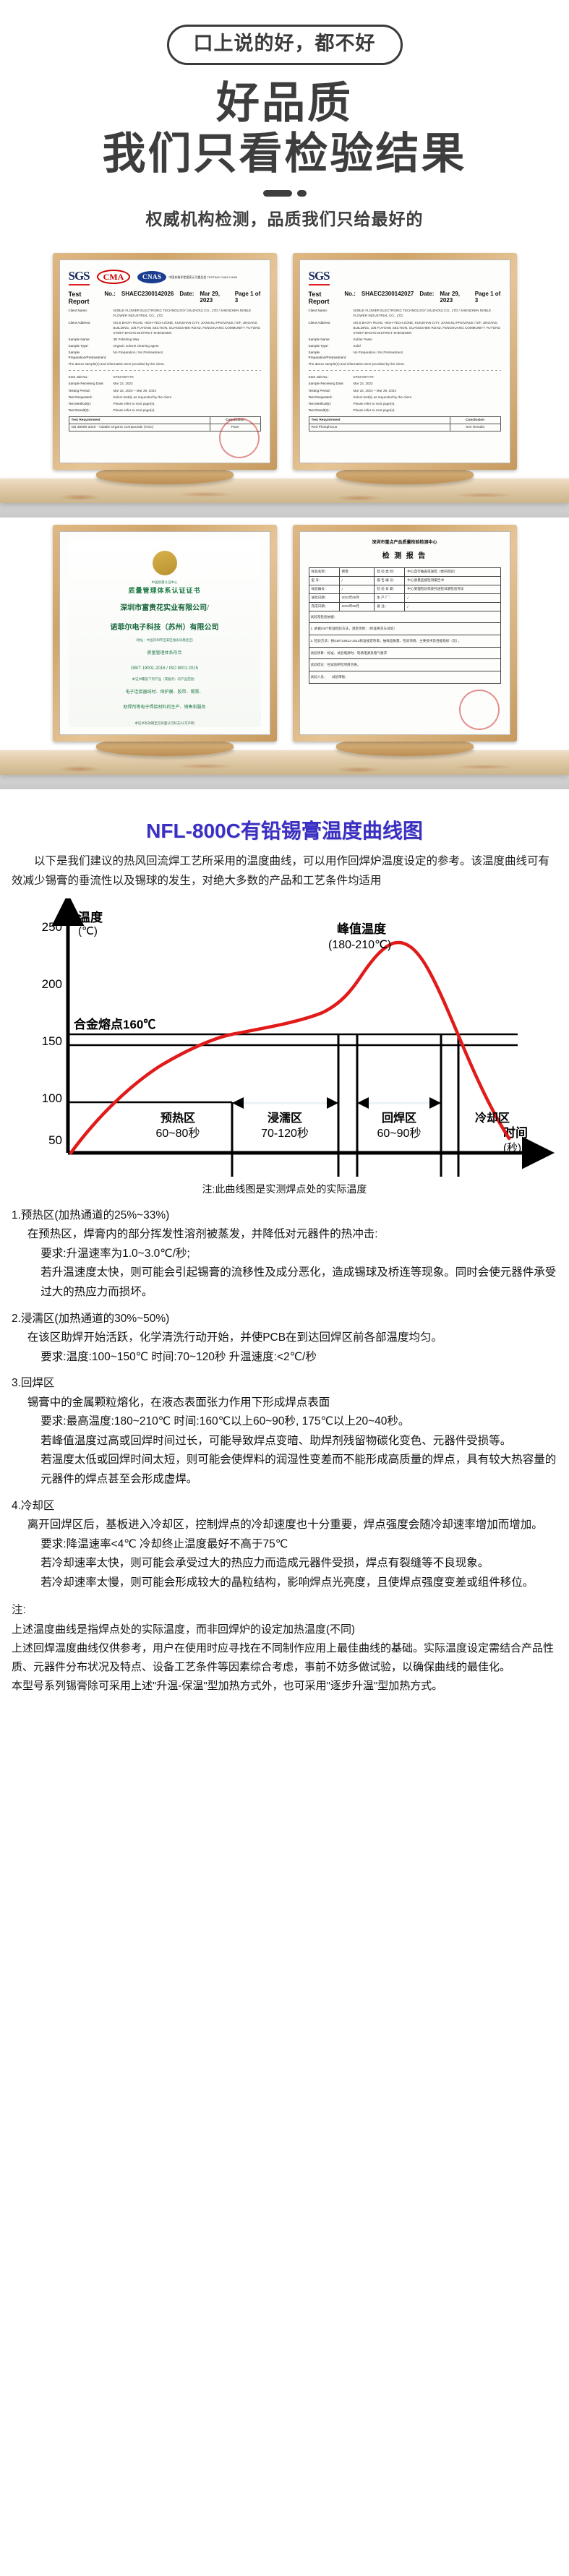 The height and width of the screenshot is (2576, 569). What do you see at coordinates (404, 629) in the screenshot?
I see `cn-report-note: 1. 依据GB/T标准检验方法，测定项目：（标准要求与试验）` at bounding box center [404, 629].